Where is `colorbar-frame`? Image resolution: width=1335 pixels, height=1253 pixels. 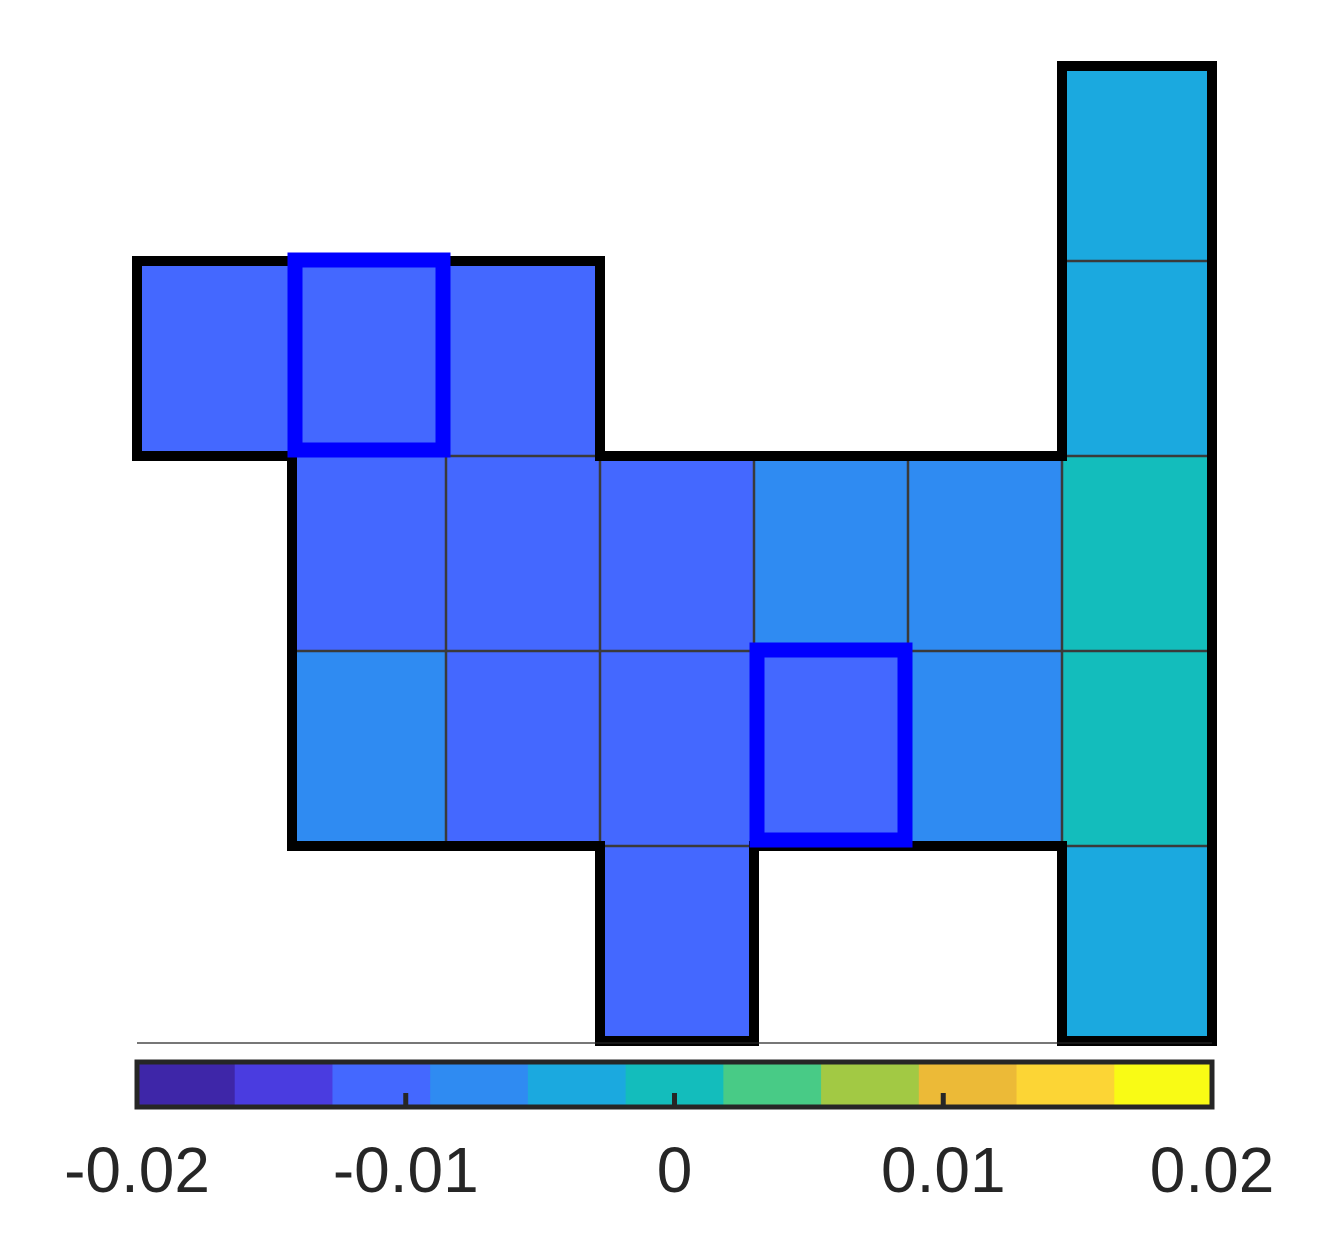
colorbar-frame is located at coordinates (674, 1084).